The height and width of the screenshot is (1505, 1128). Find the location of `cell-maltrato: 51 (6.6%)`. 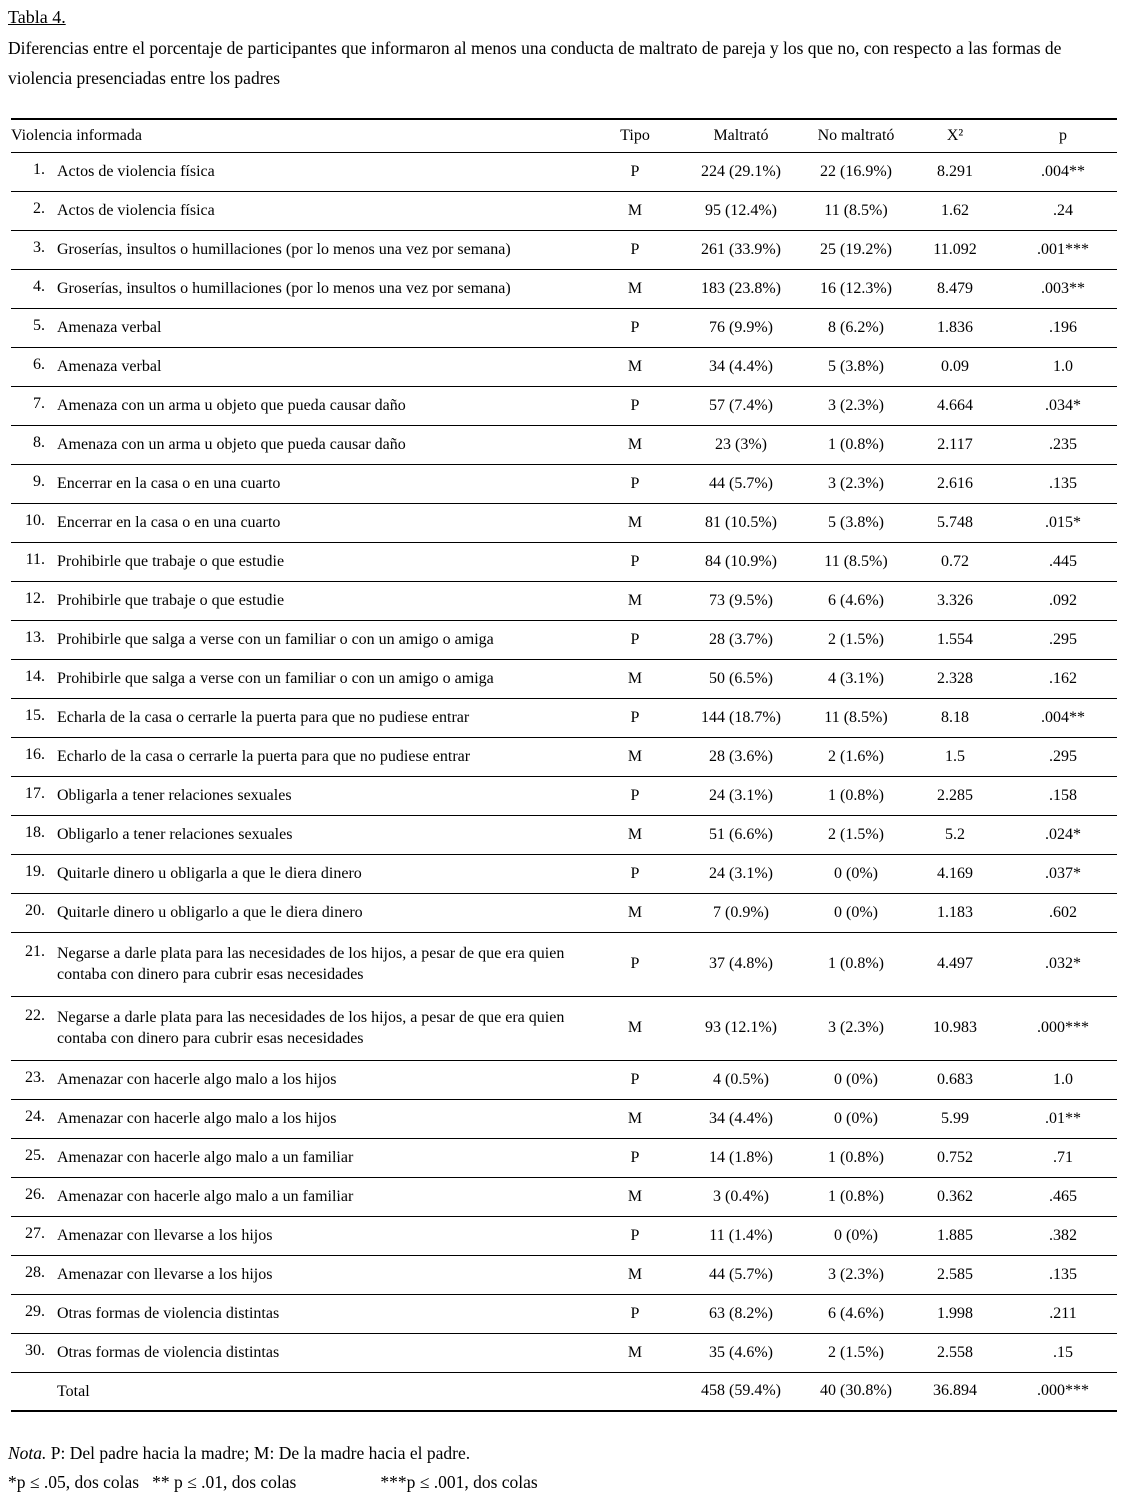

cell-maltrato: 51 (6.6%) is located at coordinates (741, 834).